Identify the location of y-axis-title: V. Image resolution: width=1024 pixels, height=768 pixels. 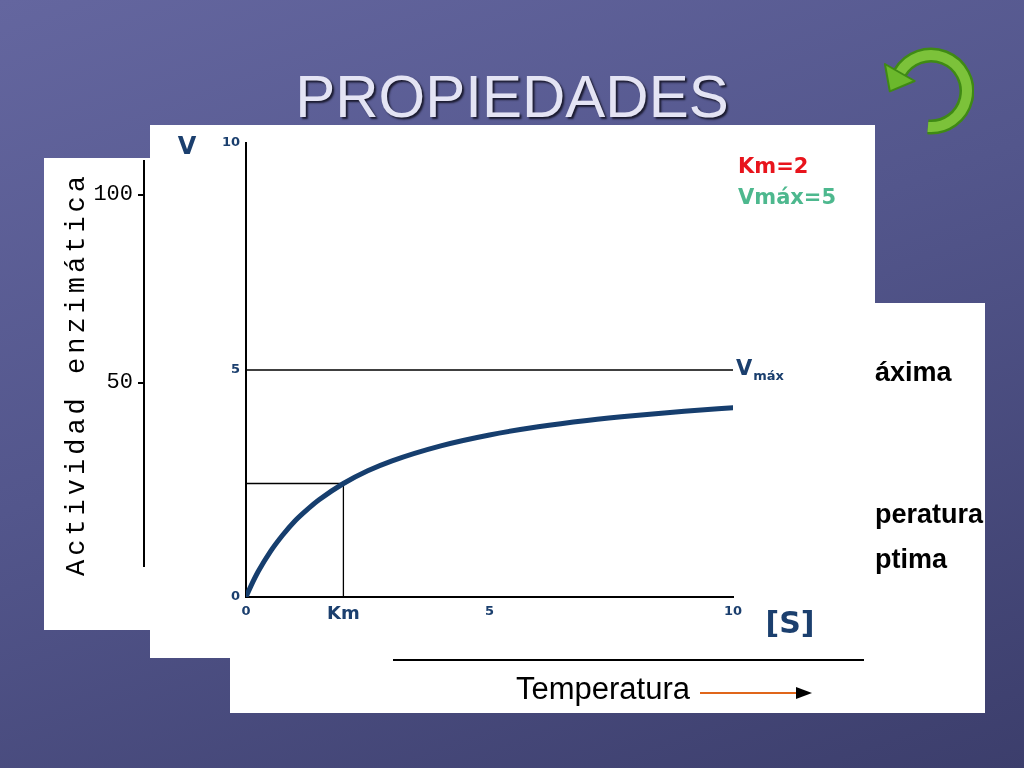
(187, 146).